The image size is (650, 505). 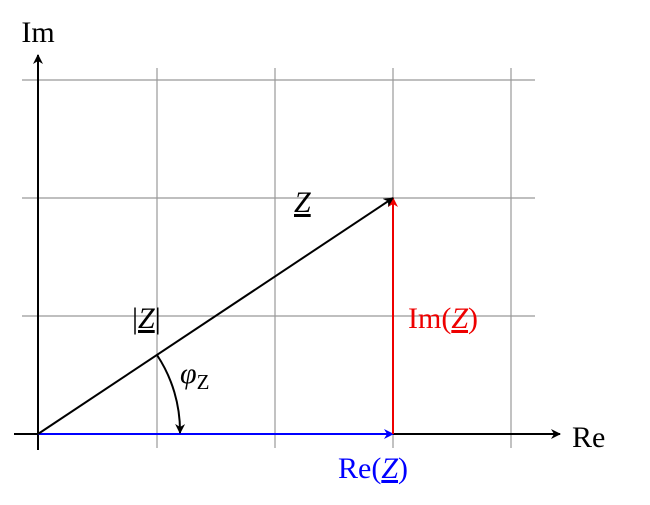 I want to click on angle-arc, so click(x=171, y=394).